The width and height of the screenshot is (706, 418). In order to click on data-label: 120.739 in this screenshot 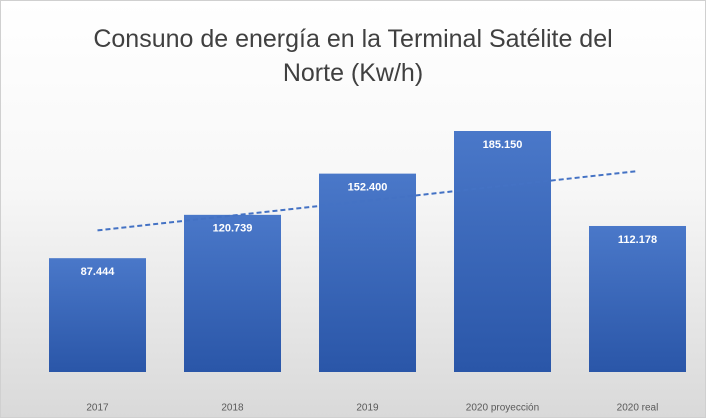, I will do `click(233, 229)`.